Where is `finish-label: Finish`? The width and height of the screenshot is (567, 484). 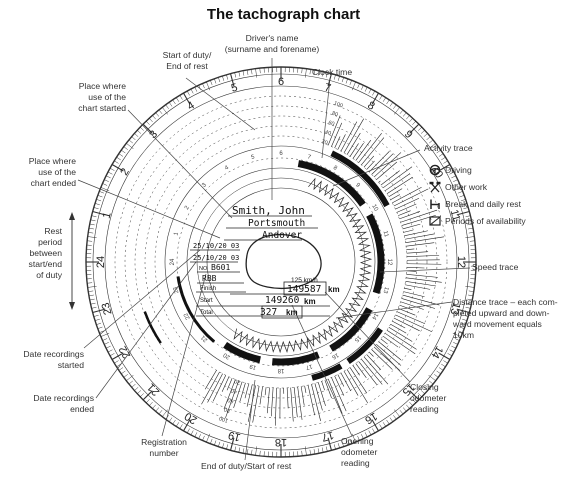 finish-label: Finish is located at coordinates (208, 289).